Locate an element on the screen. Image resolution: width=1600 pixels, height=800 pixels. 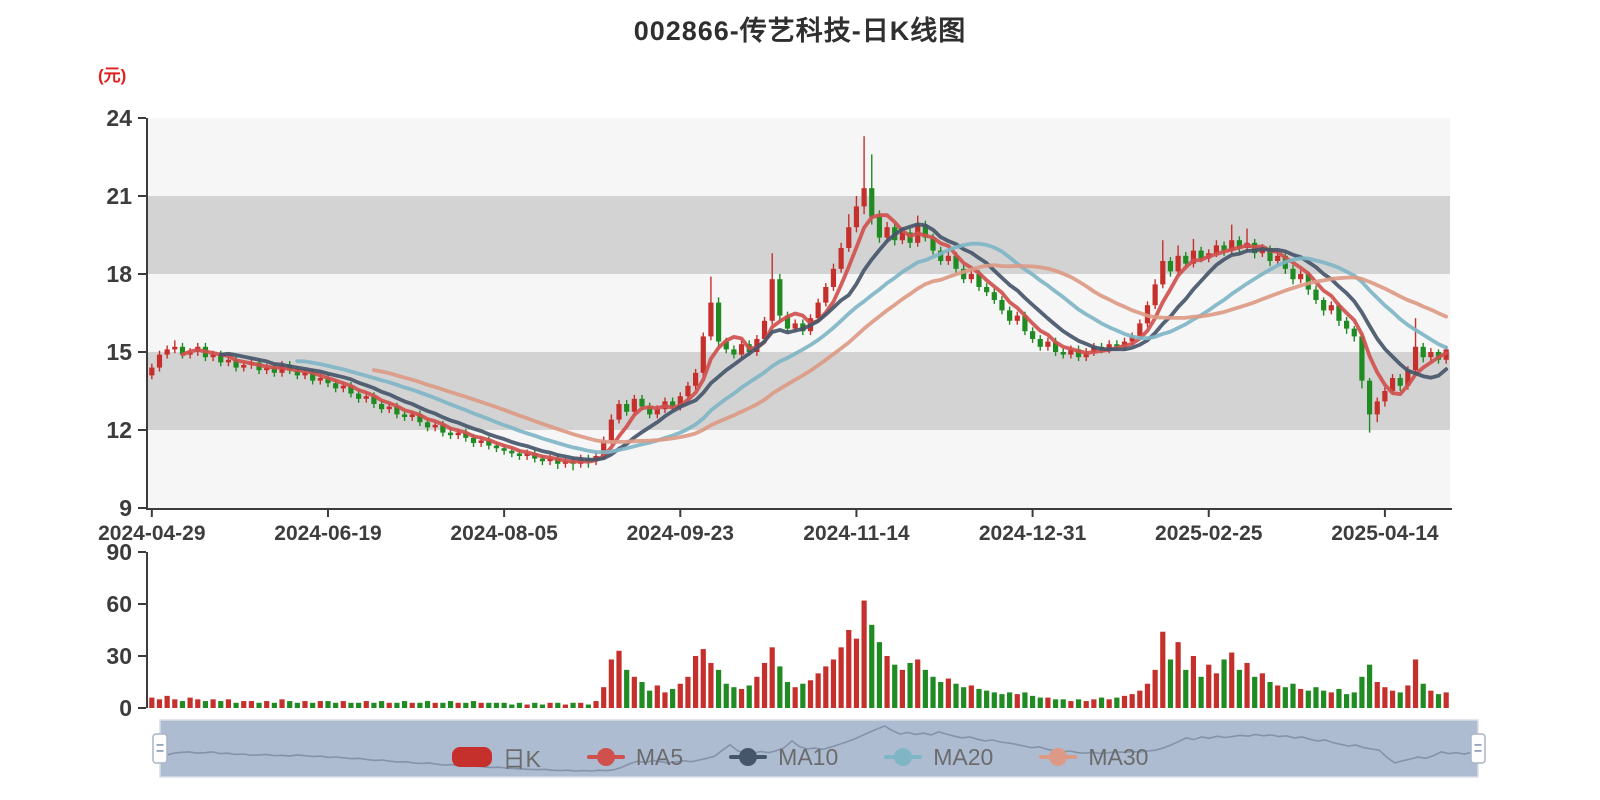
date-axis-label: 2024-12-31 is located at coordinates (1033, 533).